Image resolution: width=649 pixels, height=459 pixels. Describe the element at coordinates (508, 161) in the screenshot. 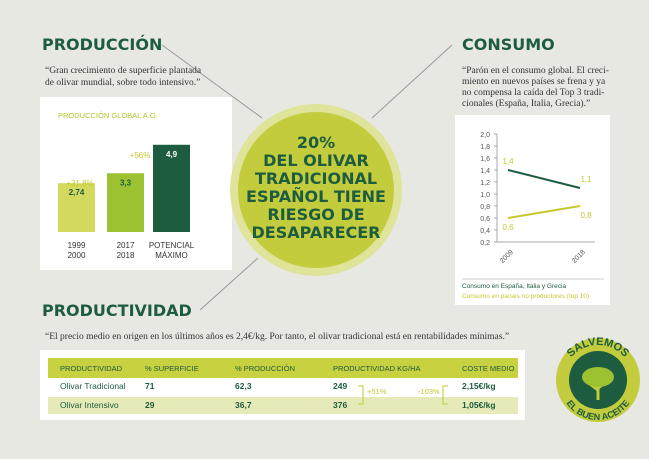

I see `value-label: 1,4` at that location.